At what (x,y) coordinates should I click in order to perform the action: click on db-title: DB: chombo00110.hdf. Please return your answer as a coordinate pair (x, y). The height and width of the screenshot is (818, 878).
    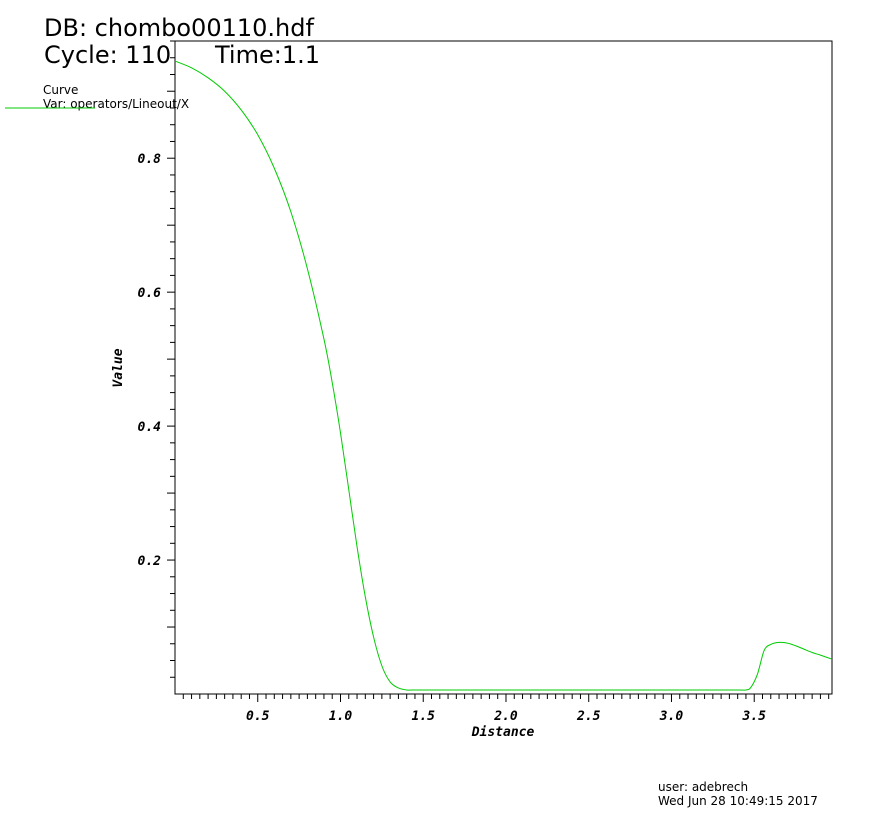
    Looking at the image, I should click on (179, 28).